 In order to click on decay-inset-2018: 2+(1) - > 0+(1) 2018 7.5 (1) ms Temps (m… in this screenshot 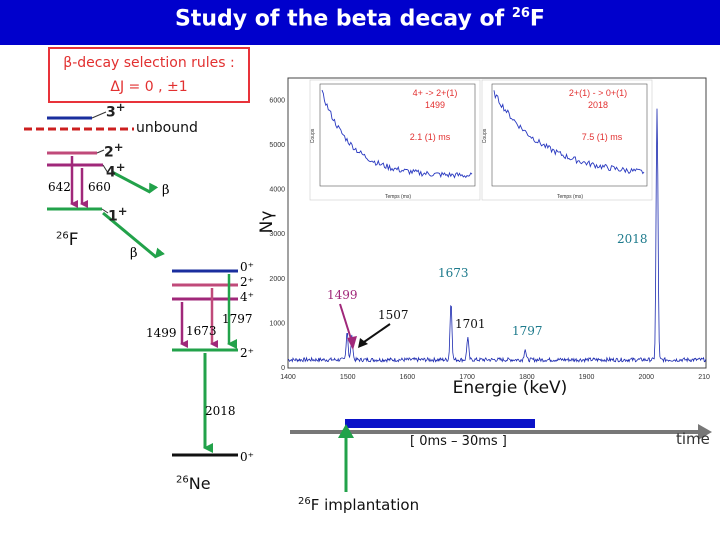, I will do `click(567, 140)`.